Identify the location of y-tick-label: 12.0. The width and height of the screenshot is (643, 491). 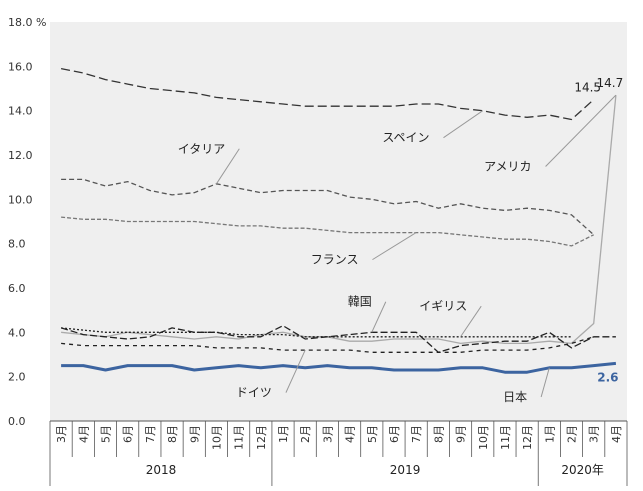
(20, 155).